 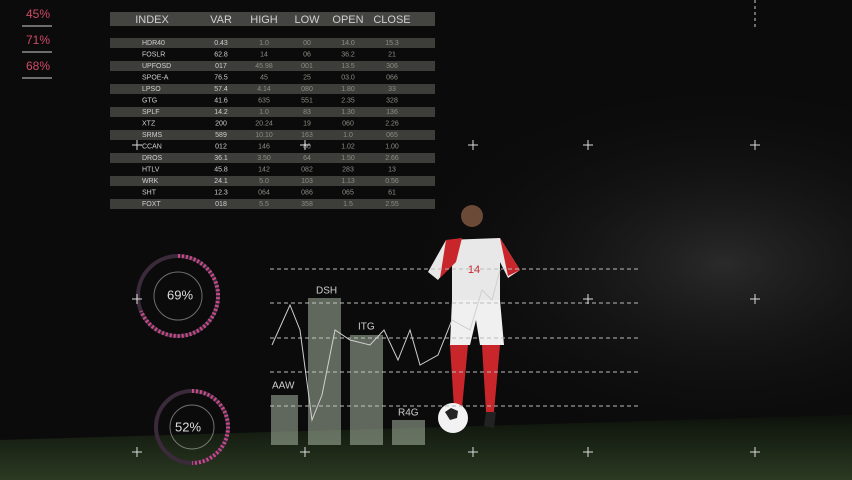 I want to click on row-index: UPFOSD, so click(x=156, y=66).